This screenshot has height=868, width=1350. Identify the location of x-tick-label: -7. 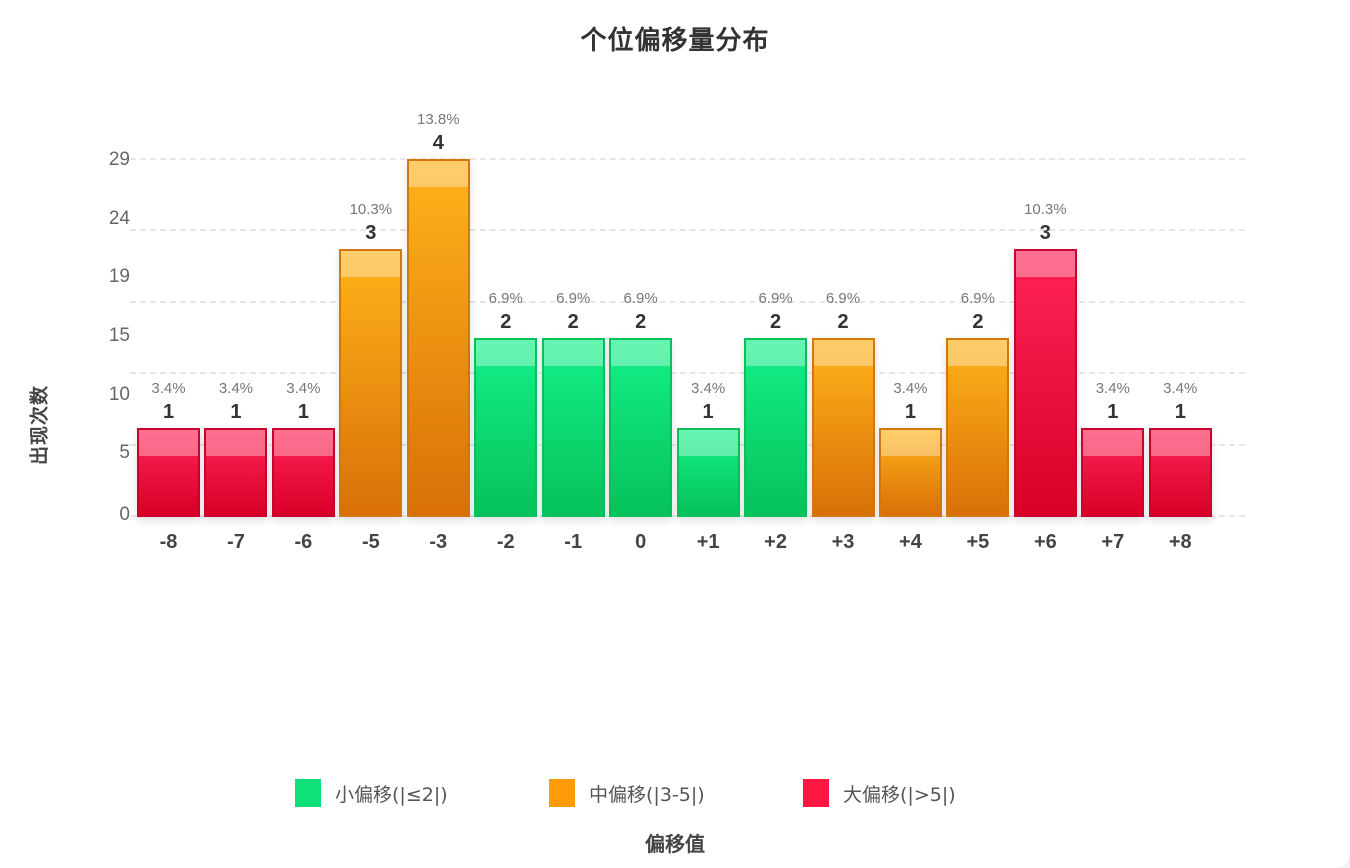
(236, 542).